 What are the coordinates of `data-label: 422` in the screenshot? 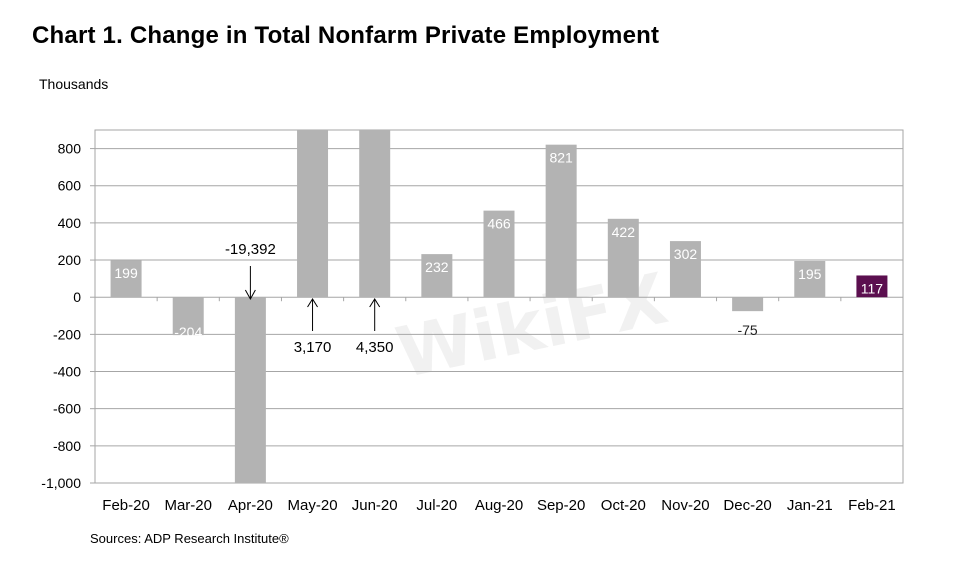 It's located at (624, 232).